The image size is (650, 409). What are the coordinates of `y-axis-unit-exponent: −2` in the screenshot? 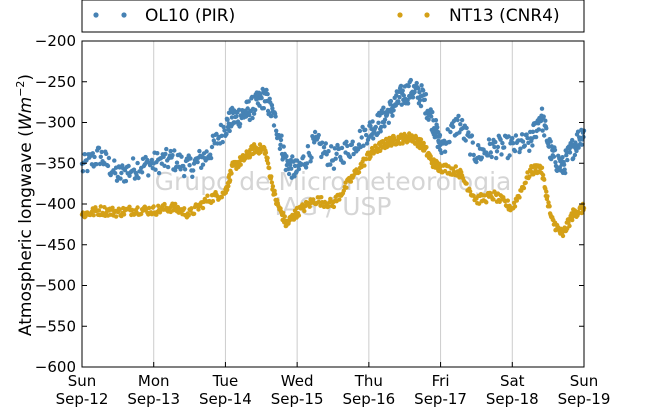 It's located at (20, 89).